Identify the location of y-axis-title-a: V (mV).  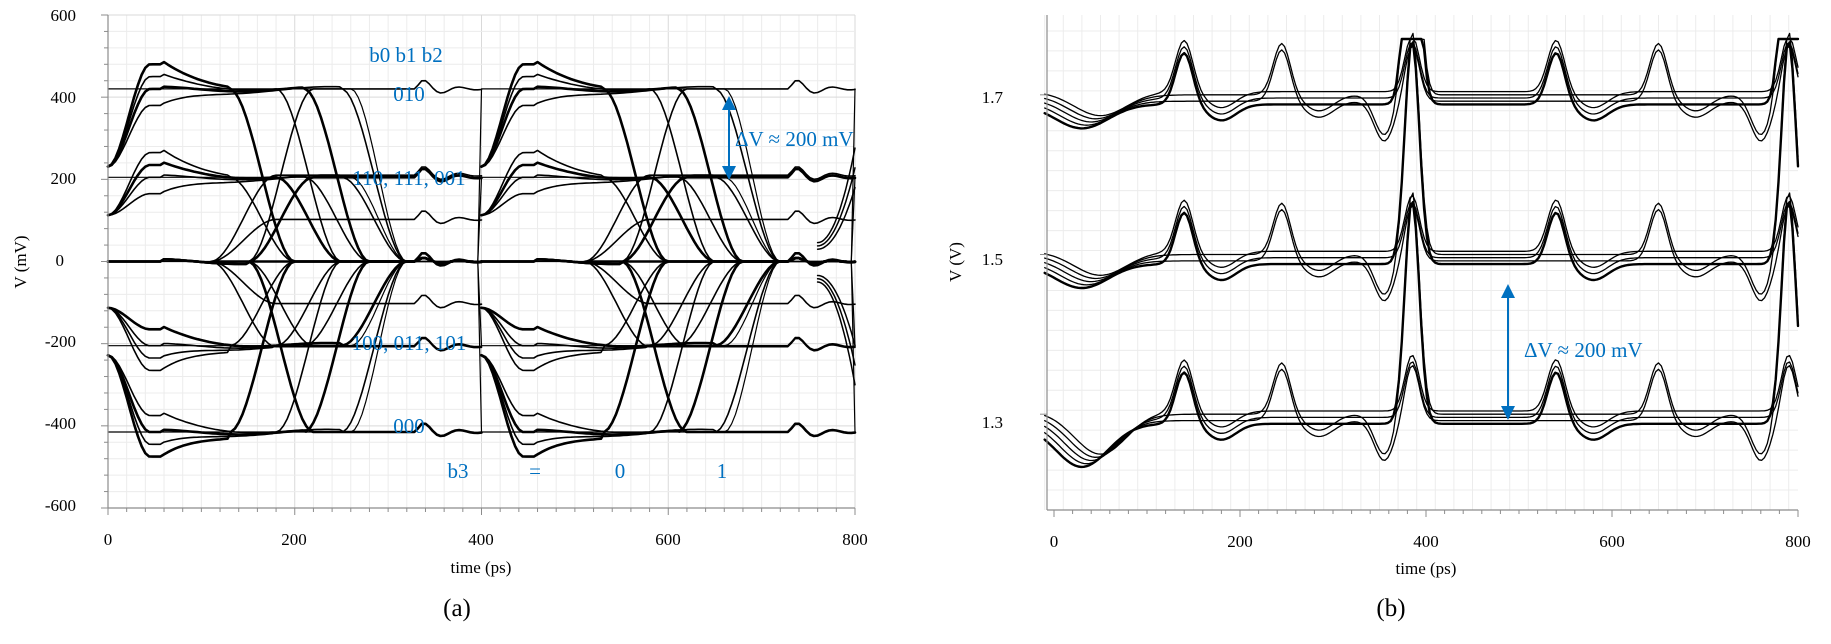
(20, 261).